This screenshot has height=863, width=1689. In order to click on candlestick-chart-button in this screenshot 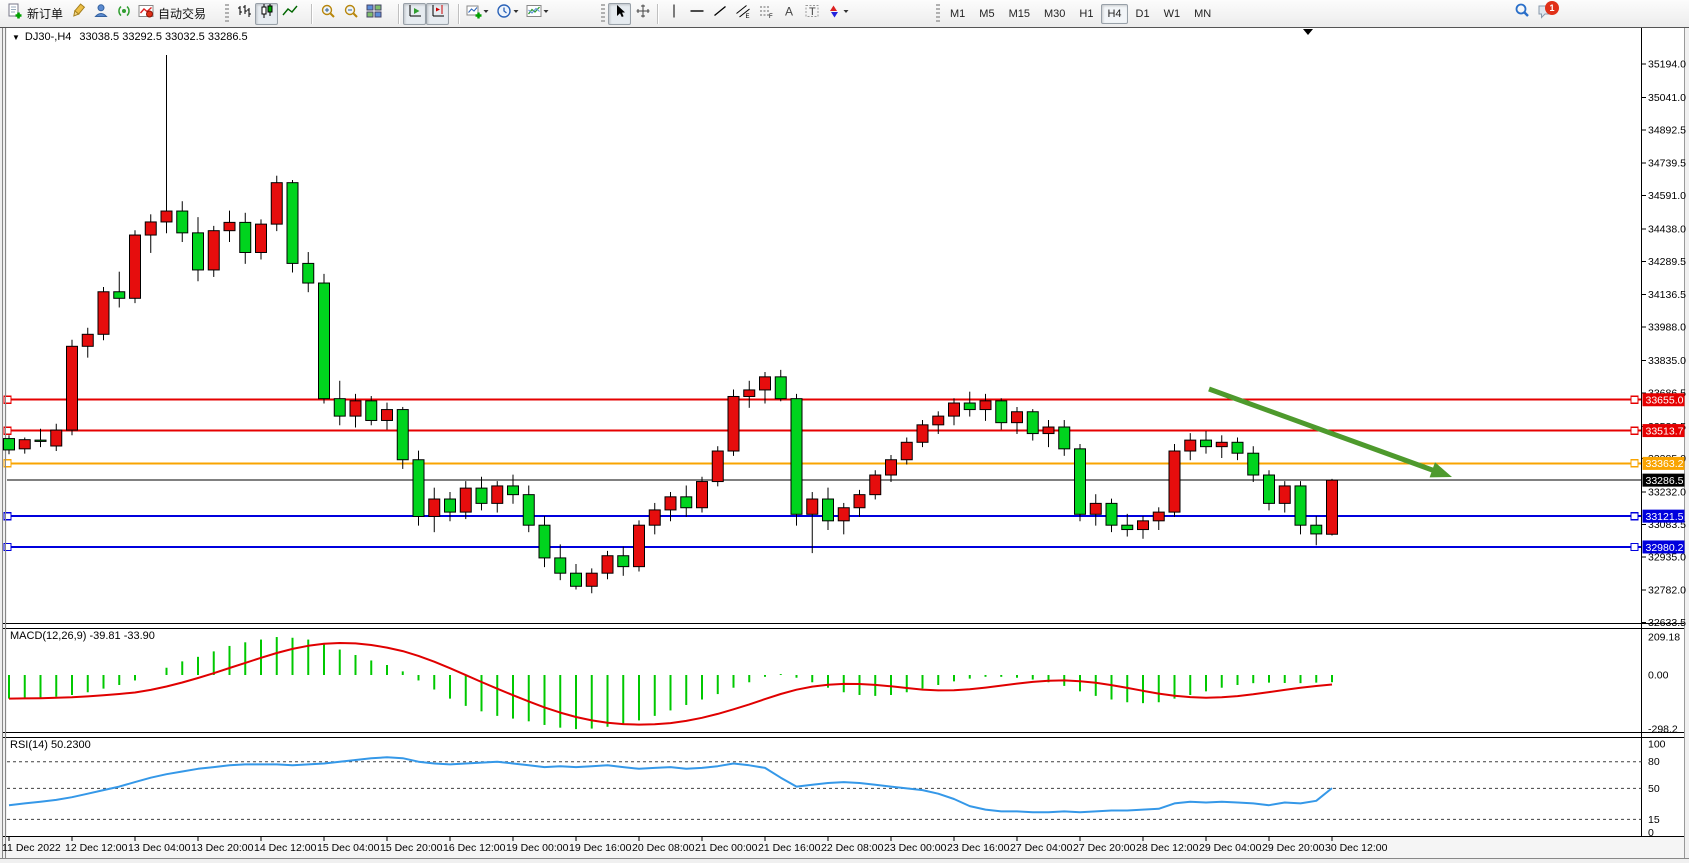, I will do `click(266, 13)`.